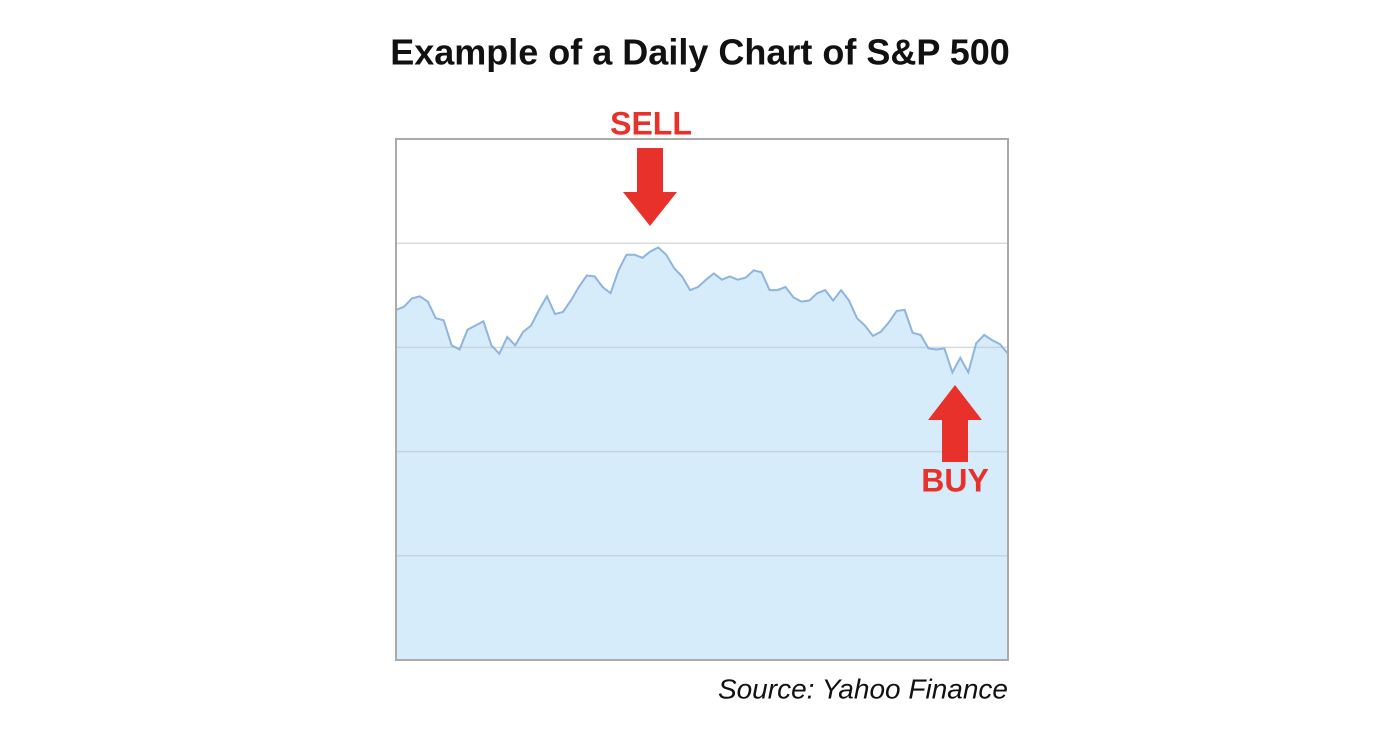 Image resolution: width=1400 pixels, height=736 pixels. Describe the element at coordinates (863, 688) in the screenshot. I see `source: Source: Yahoo Finance` at that location.